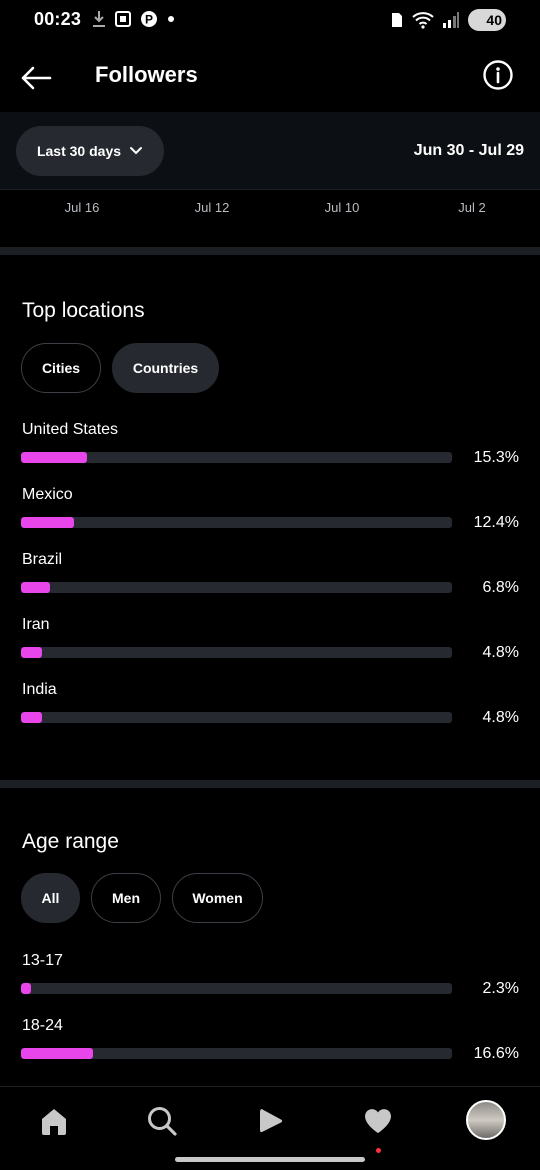 Image resolution: width=540 pixels, height=1170 pixels. I want to click on home-icon, so click(54, 1122).